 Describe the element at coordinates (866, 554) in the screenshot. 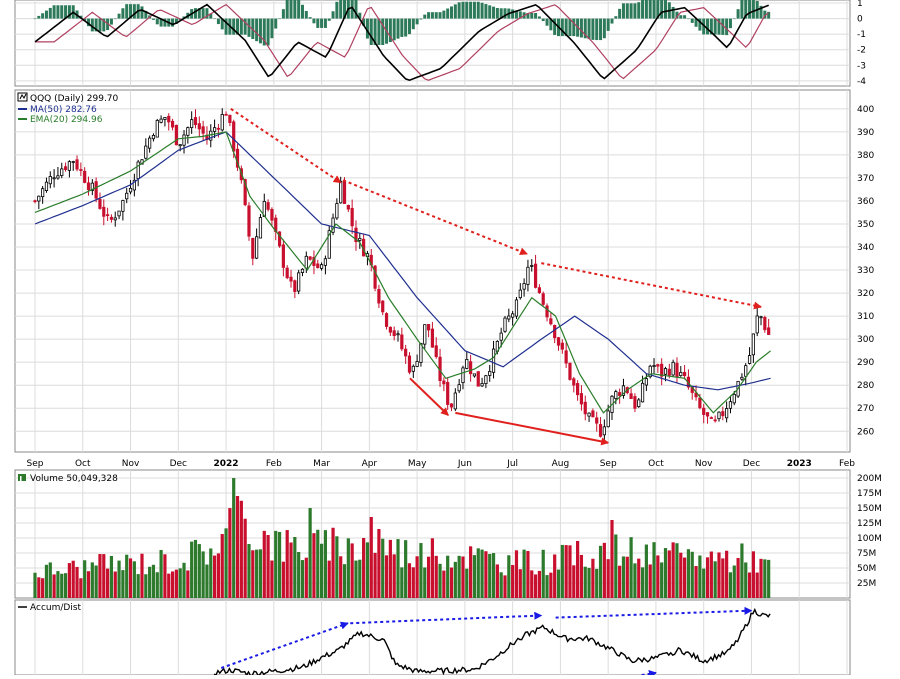

I see `volume-tick-label: 75M` at that location.